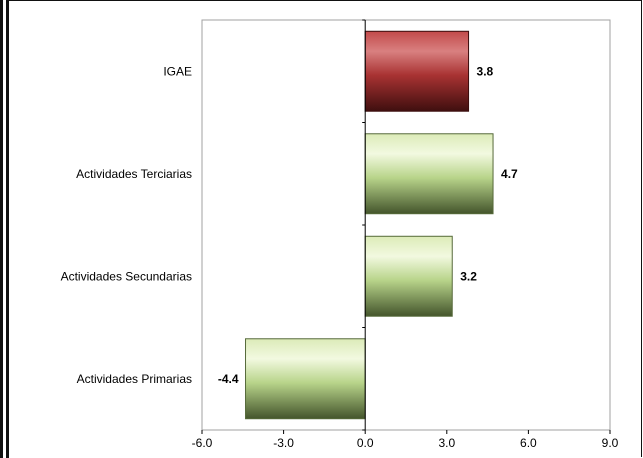 The width and height of the screenshot is (643, 458). Describe the element at coordinates (485, 71) in the screenshot. I see `data-label-igae: 3.8` at that location.